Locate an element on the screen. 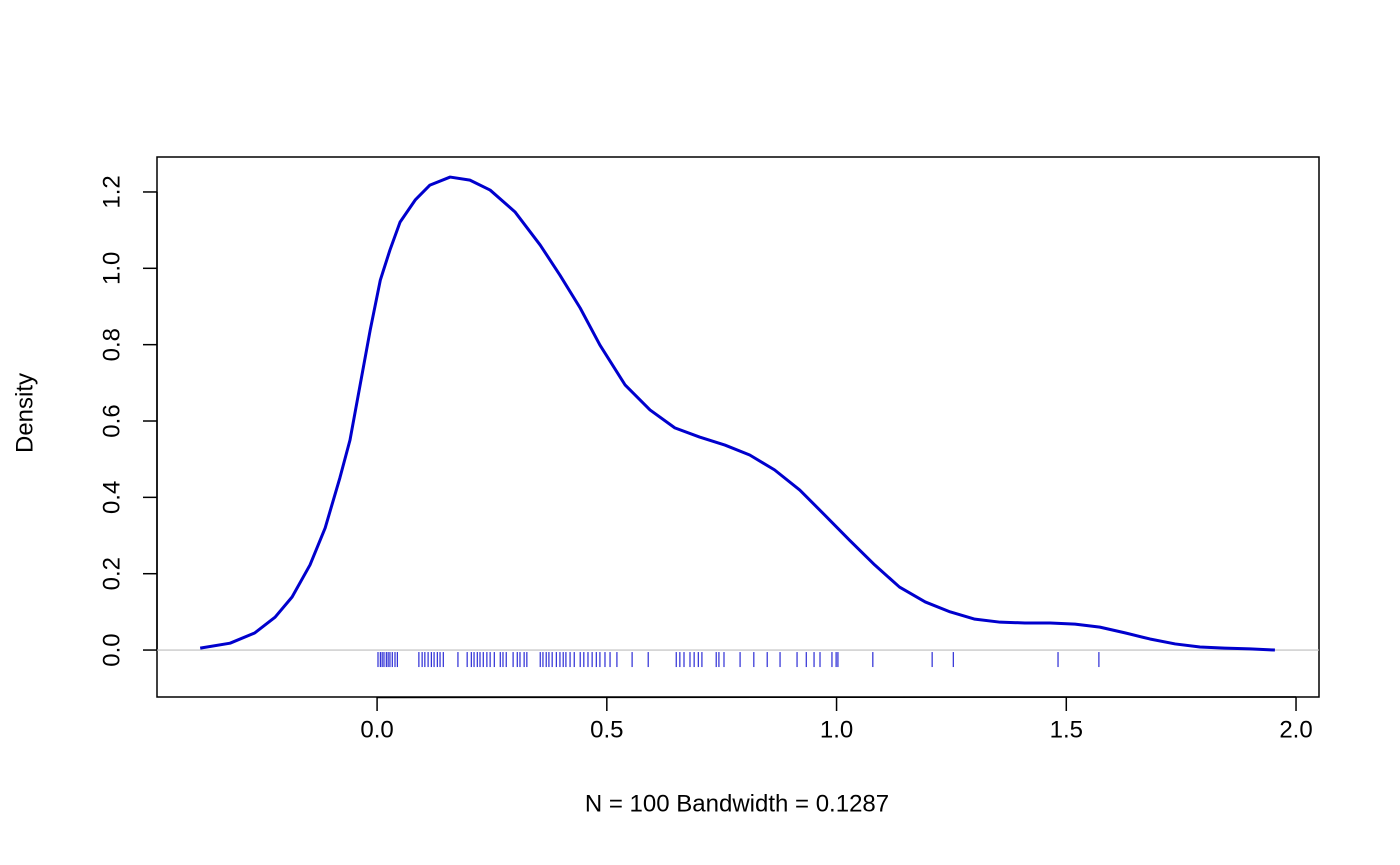  y-tick-label: 0.6 is located at coordinates (111, 420).